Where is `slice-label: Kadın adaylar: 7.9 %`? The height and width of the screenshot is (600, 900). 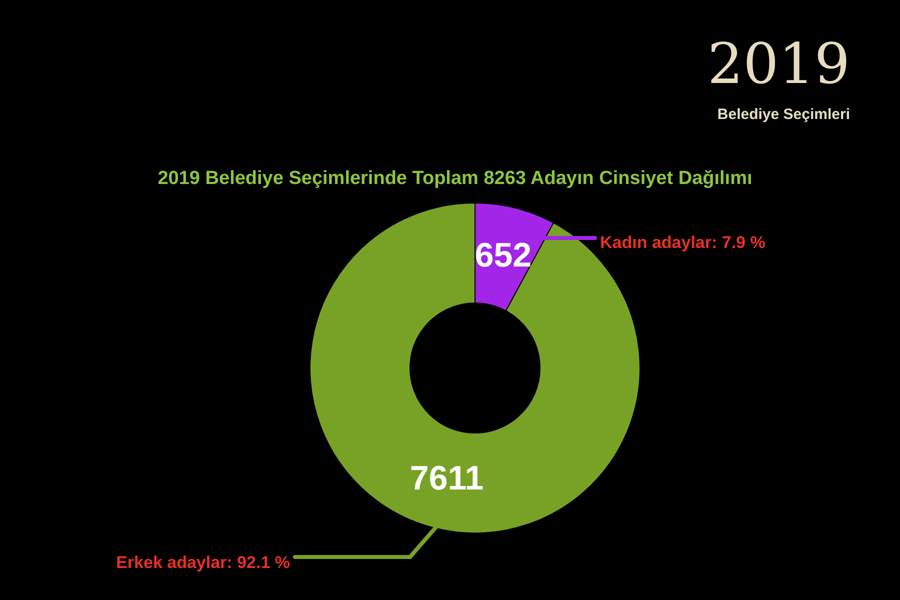
slice-label: Kadın adaylar: 7.9 % is located at coordinates (683, 242).